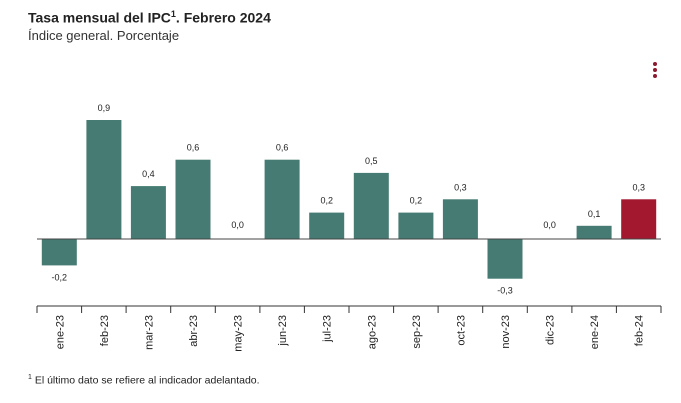  I want to click on title-date: . Febrero 2024, so click(223, 17).